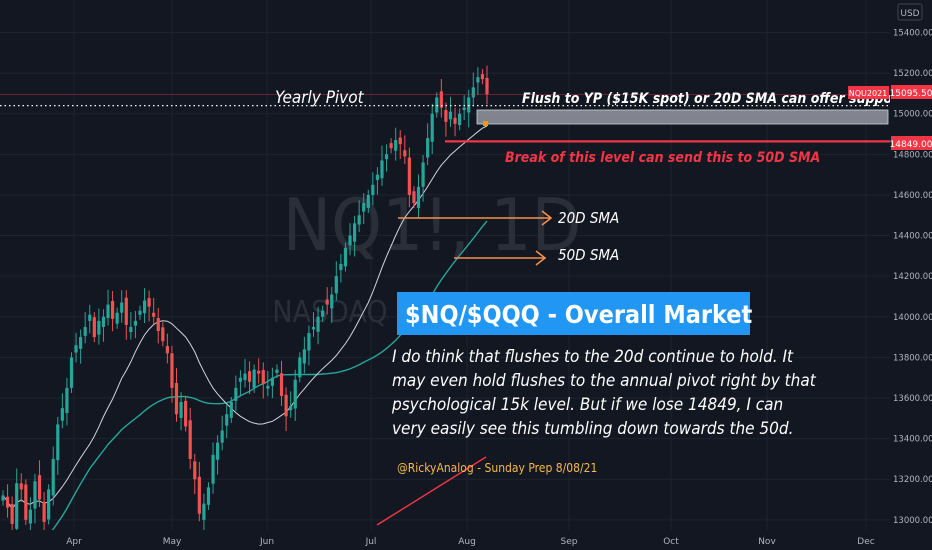  What do you see at coordinates (485, 123) in the screenshot?
I see `zone-handle` at bounding box center [485, 123].